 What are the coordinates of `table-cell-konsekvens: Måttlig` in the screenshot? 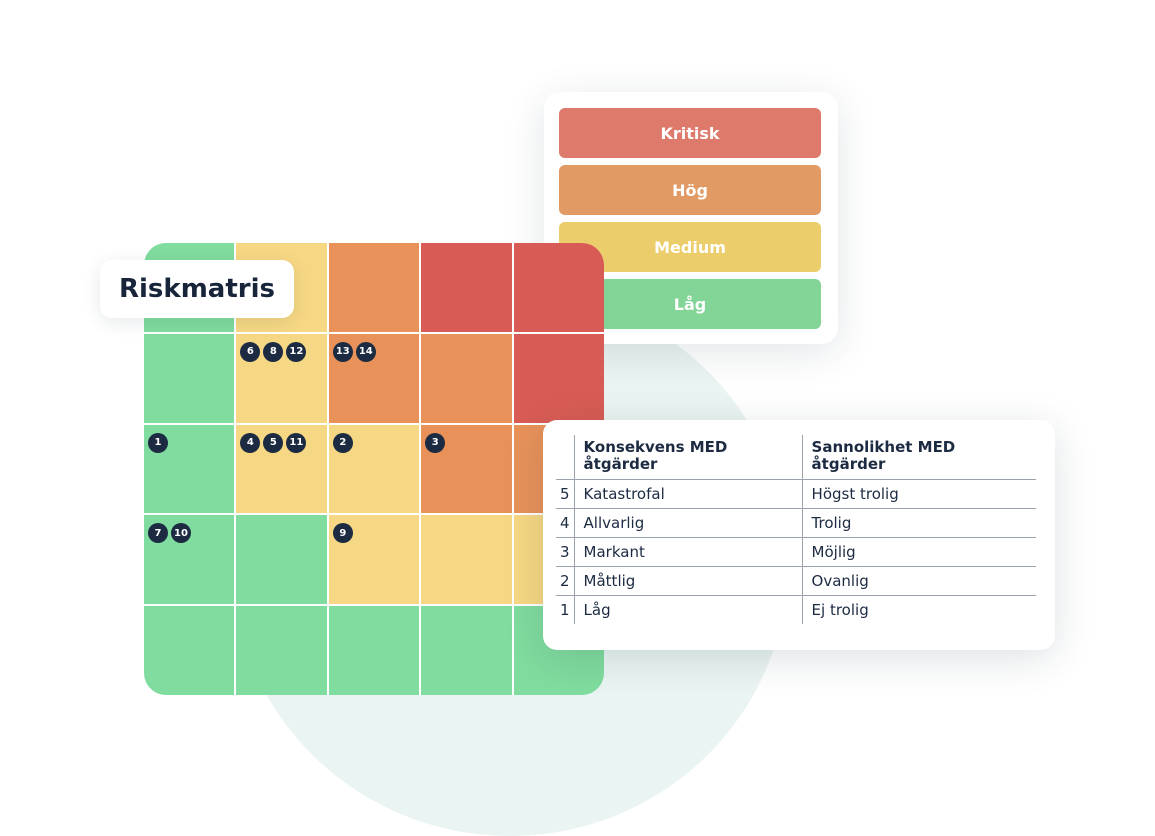 It's located at (688, 581).